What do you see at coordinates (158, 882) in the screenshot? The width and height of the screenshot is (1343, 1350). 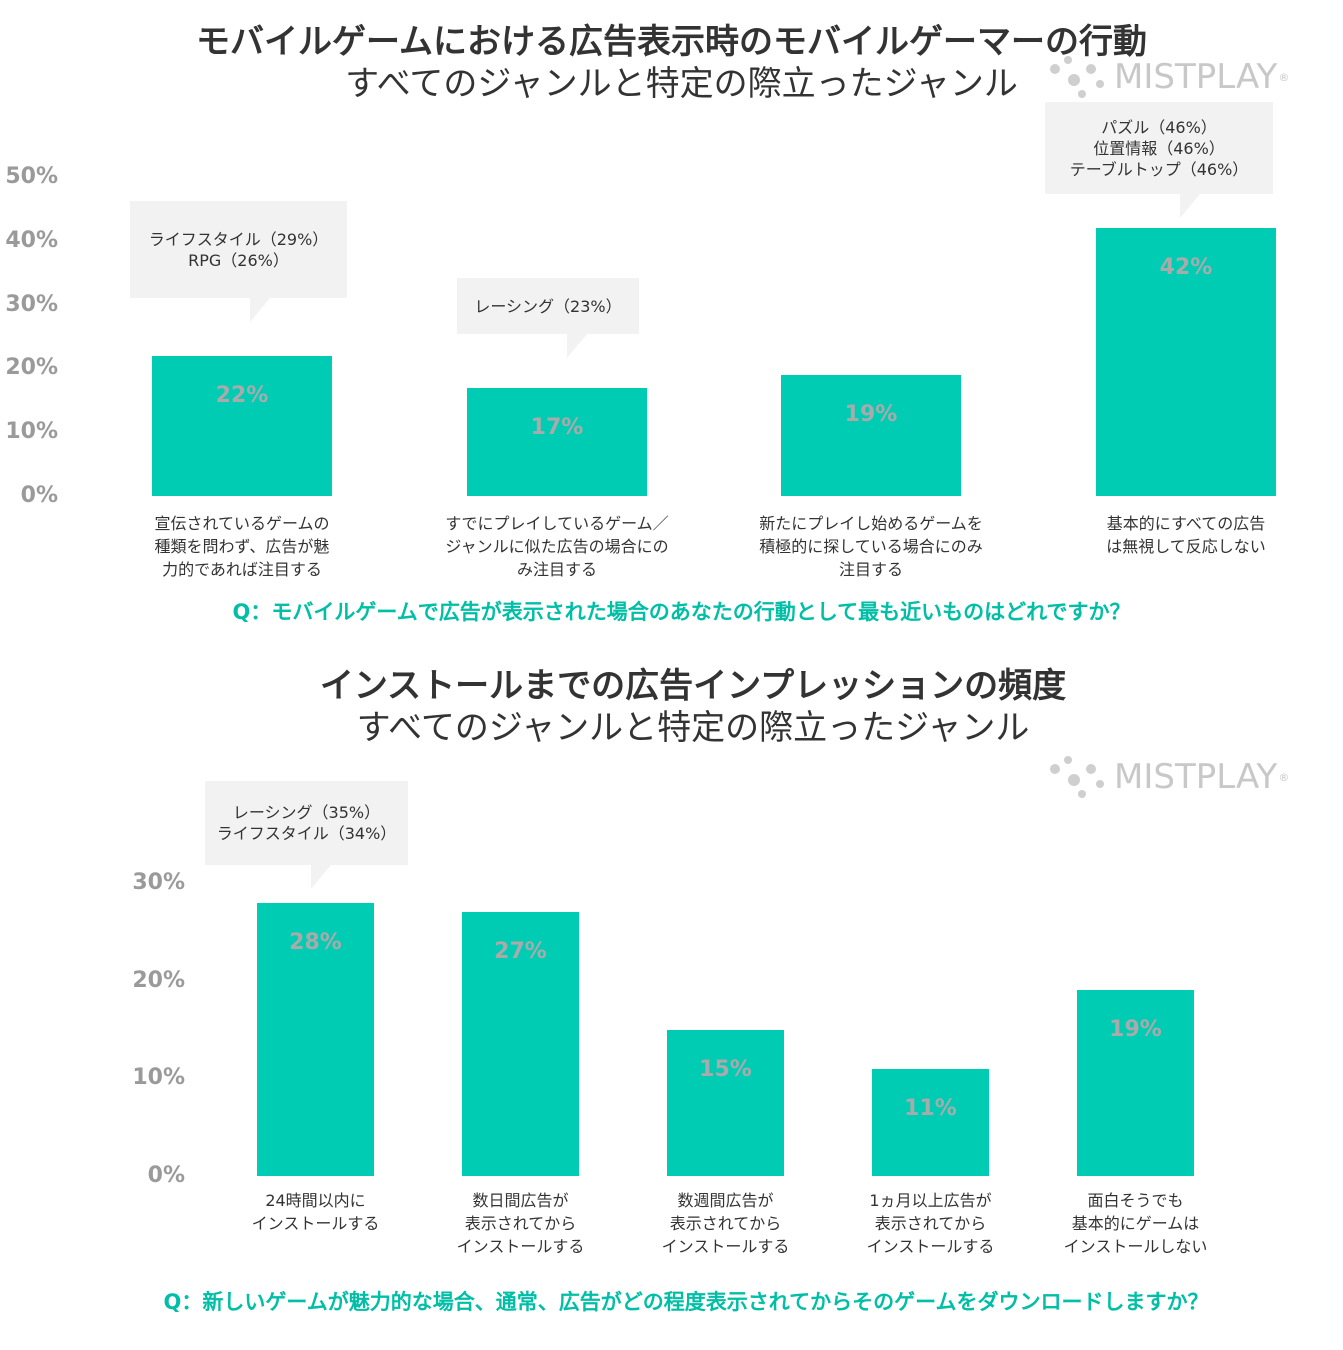 I see `chart2-y-tick: 30%` at bounding box center [158, 882].